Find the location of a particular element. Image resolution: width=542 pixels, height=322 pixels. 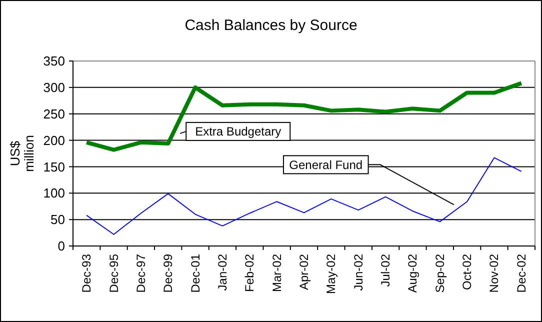

y-tick-label: 100 is located at coordinates (54, 193).